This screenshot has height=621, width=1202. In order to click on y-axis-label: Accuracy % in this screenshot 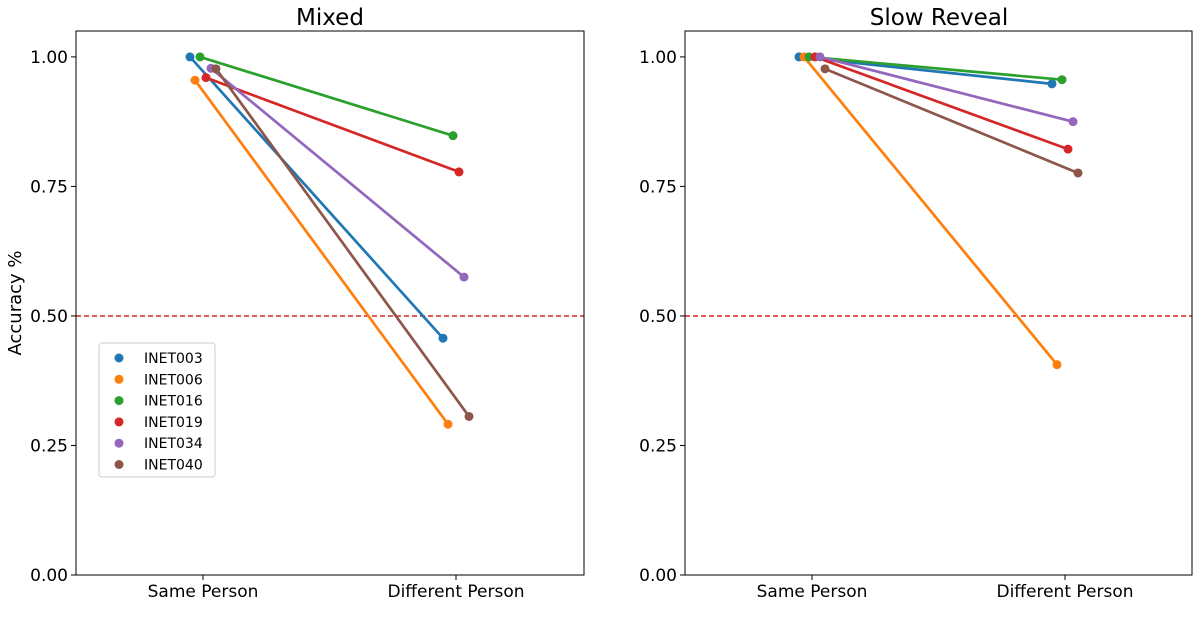, I will do `click(15, 302)`.